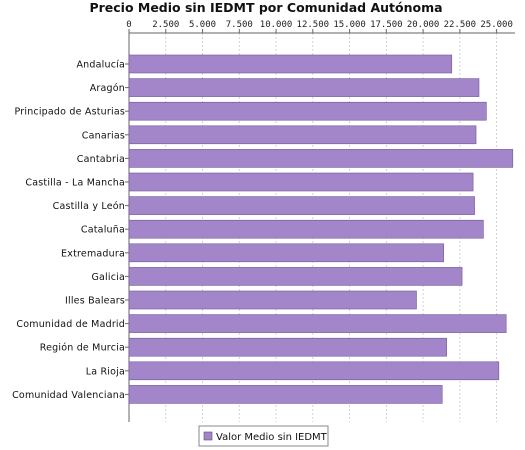  I want to click on legend-box, so click(263, 436).